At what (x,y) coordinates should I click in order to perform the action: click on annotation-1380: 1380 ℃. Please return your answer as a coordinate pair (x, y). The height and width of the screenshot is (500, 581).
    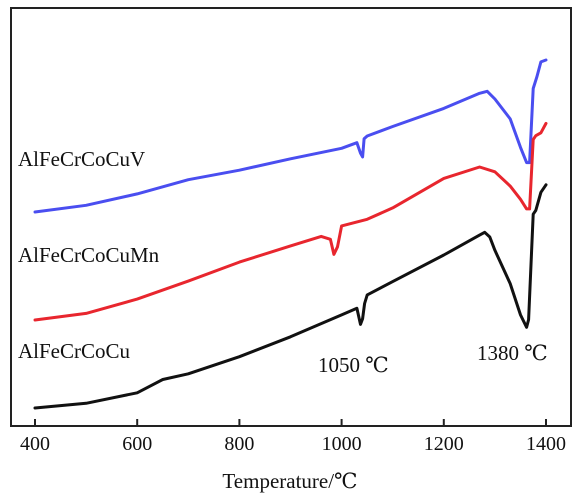
    Looking at the image, I should click on (512, 353).